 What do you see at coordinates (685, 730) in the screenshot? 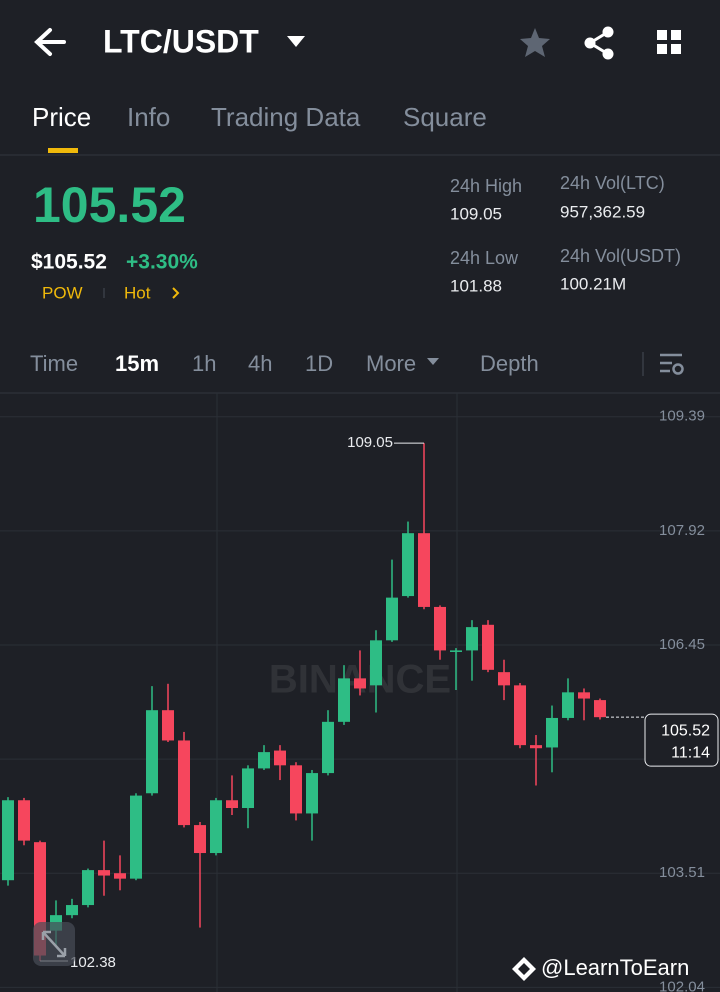
I see `last-price-label: 105.52` at bounding box center [685, 730].